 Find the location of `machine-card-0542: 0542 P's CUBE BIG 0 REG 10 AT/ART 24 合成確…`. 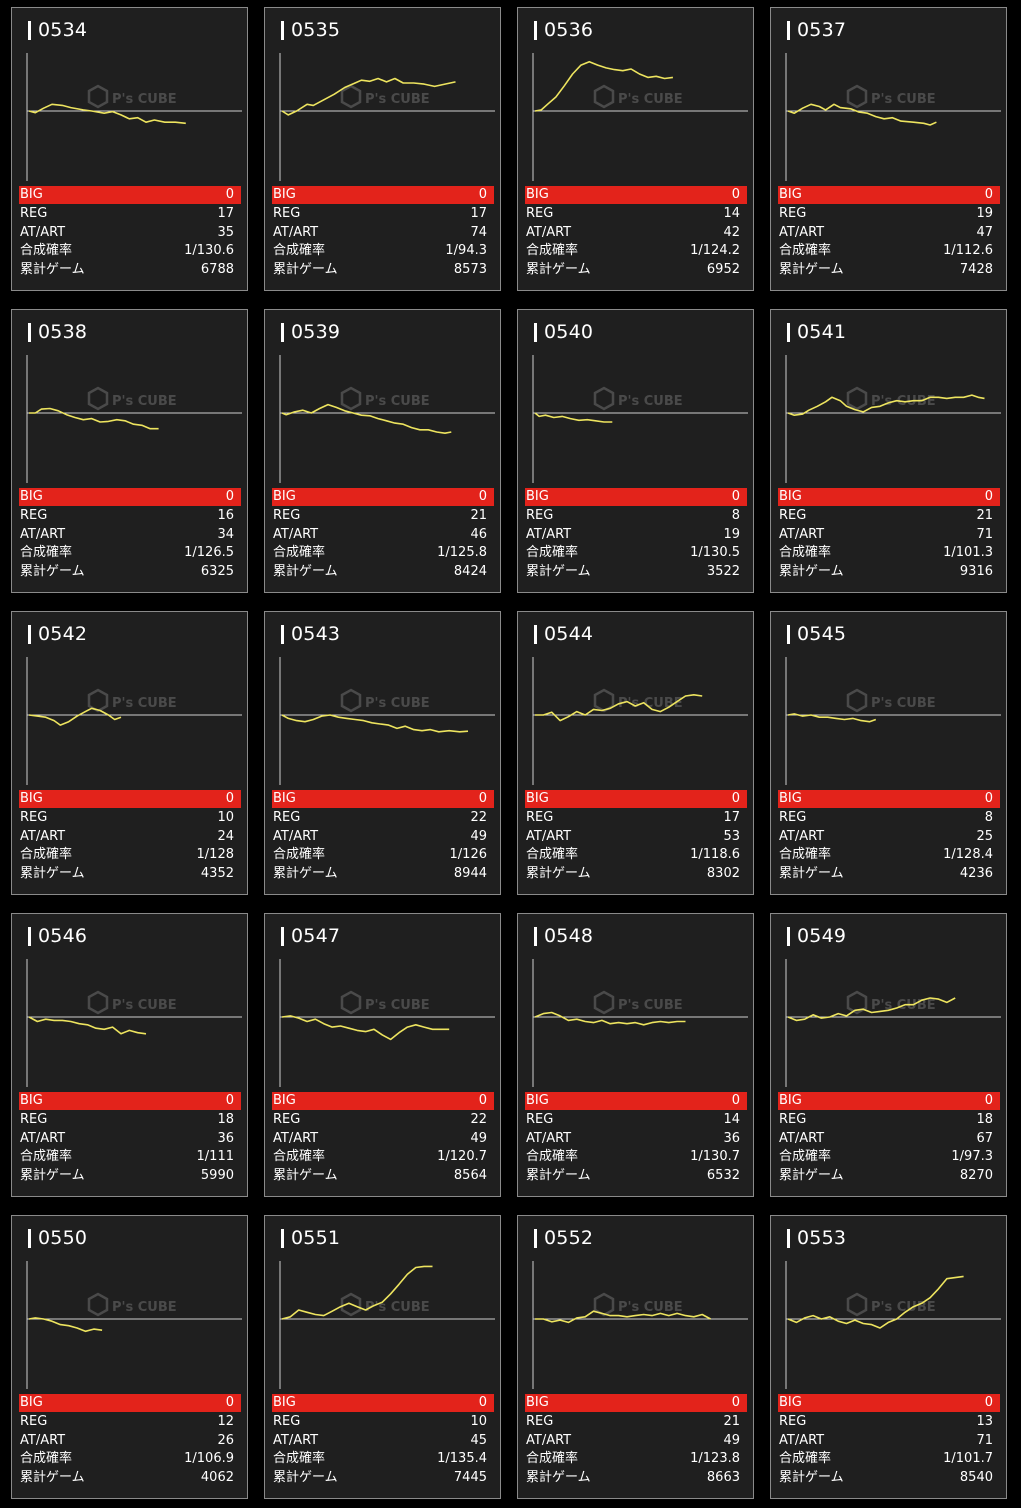

machine-card-0542: 0542 P's CUBE BIG 0 REG 10 AT/ART 24 合成確… is located at coordinates (129, 753).